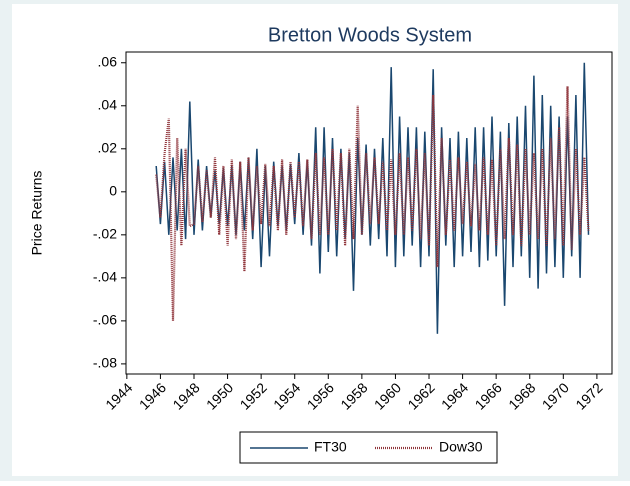  What do you see at coordinates (108, 104) in the screenshot?
I see `y-tick-label: .04` at bounding box center [108, 104].